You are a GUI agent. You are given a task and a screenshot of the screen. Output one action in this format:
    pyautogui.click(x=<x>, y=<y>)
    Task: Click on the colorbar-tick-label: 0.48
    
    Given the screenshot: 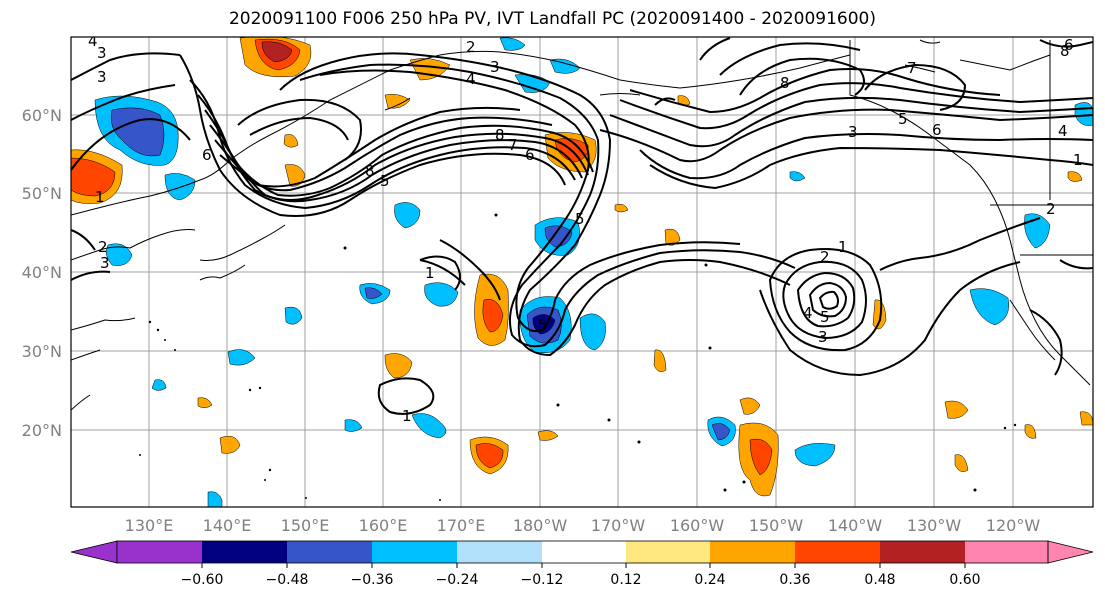 What is the action you would take?
    pyautogui.click(x=879, y=580)
    